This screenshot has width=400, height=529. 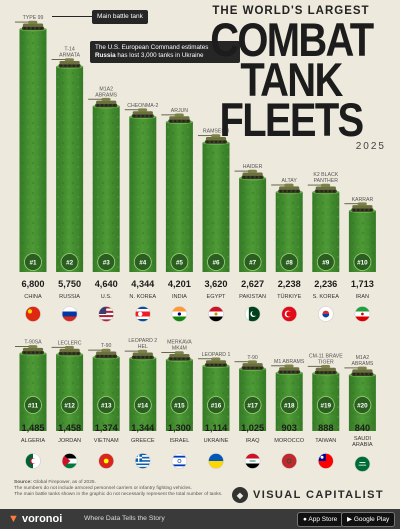 I want to click on turkiye-flag-icon, so click(x=289, y=314).